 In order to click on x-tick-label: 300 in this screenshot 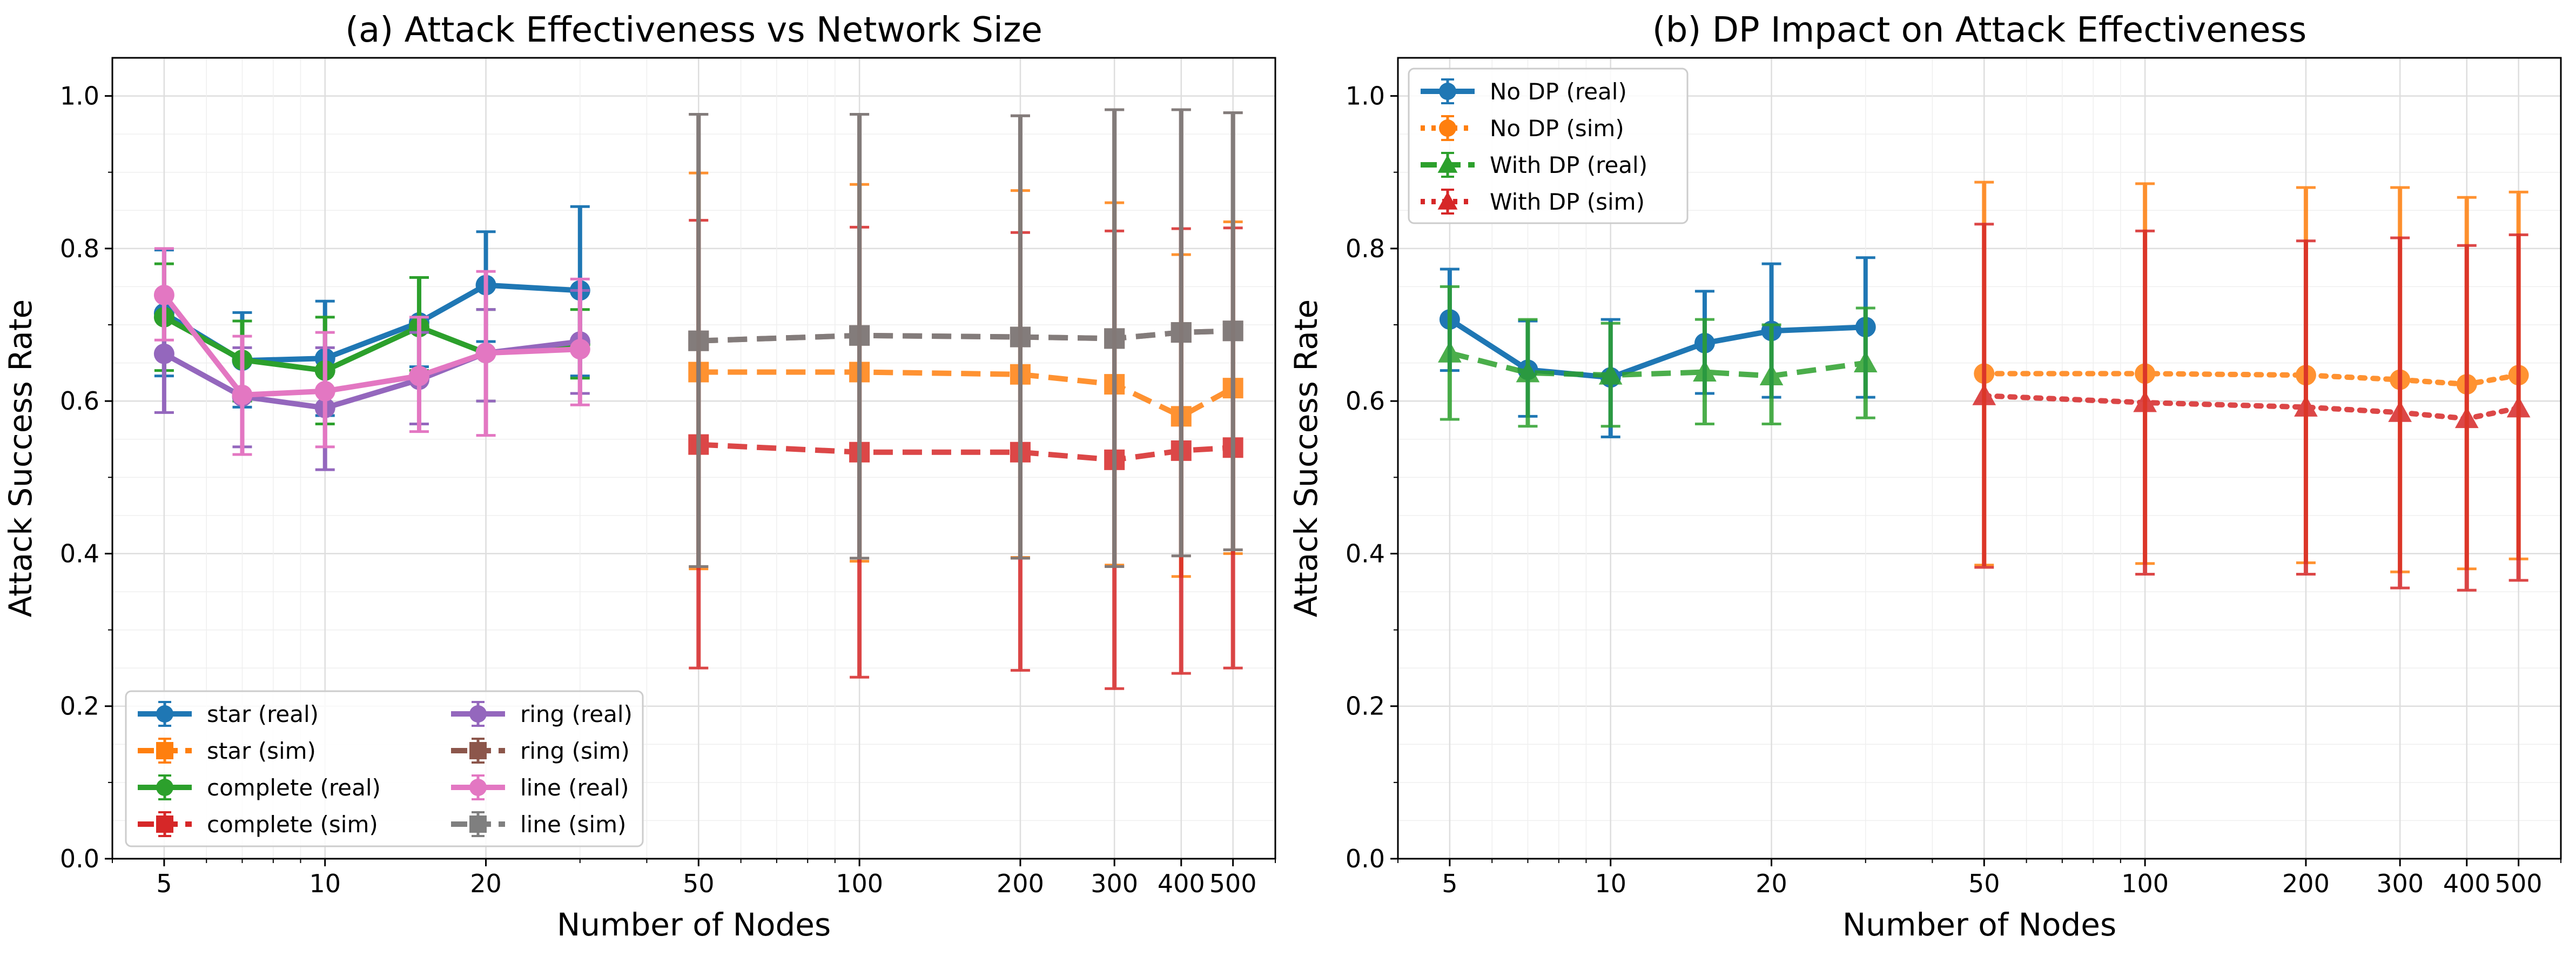, I will do `click(1114, 883)`.